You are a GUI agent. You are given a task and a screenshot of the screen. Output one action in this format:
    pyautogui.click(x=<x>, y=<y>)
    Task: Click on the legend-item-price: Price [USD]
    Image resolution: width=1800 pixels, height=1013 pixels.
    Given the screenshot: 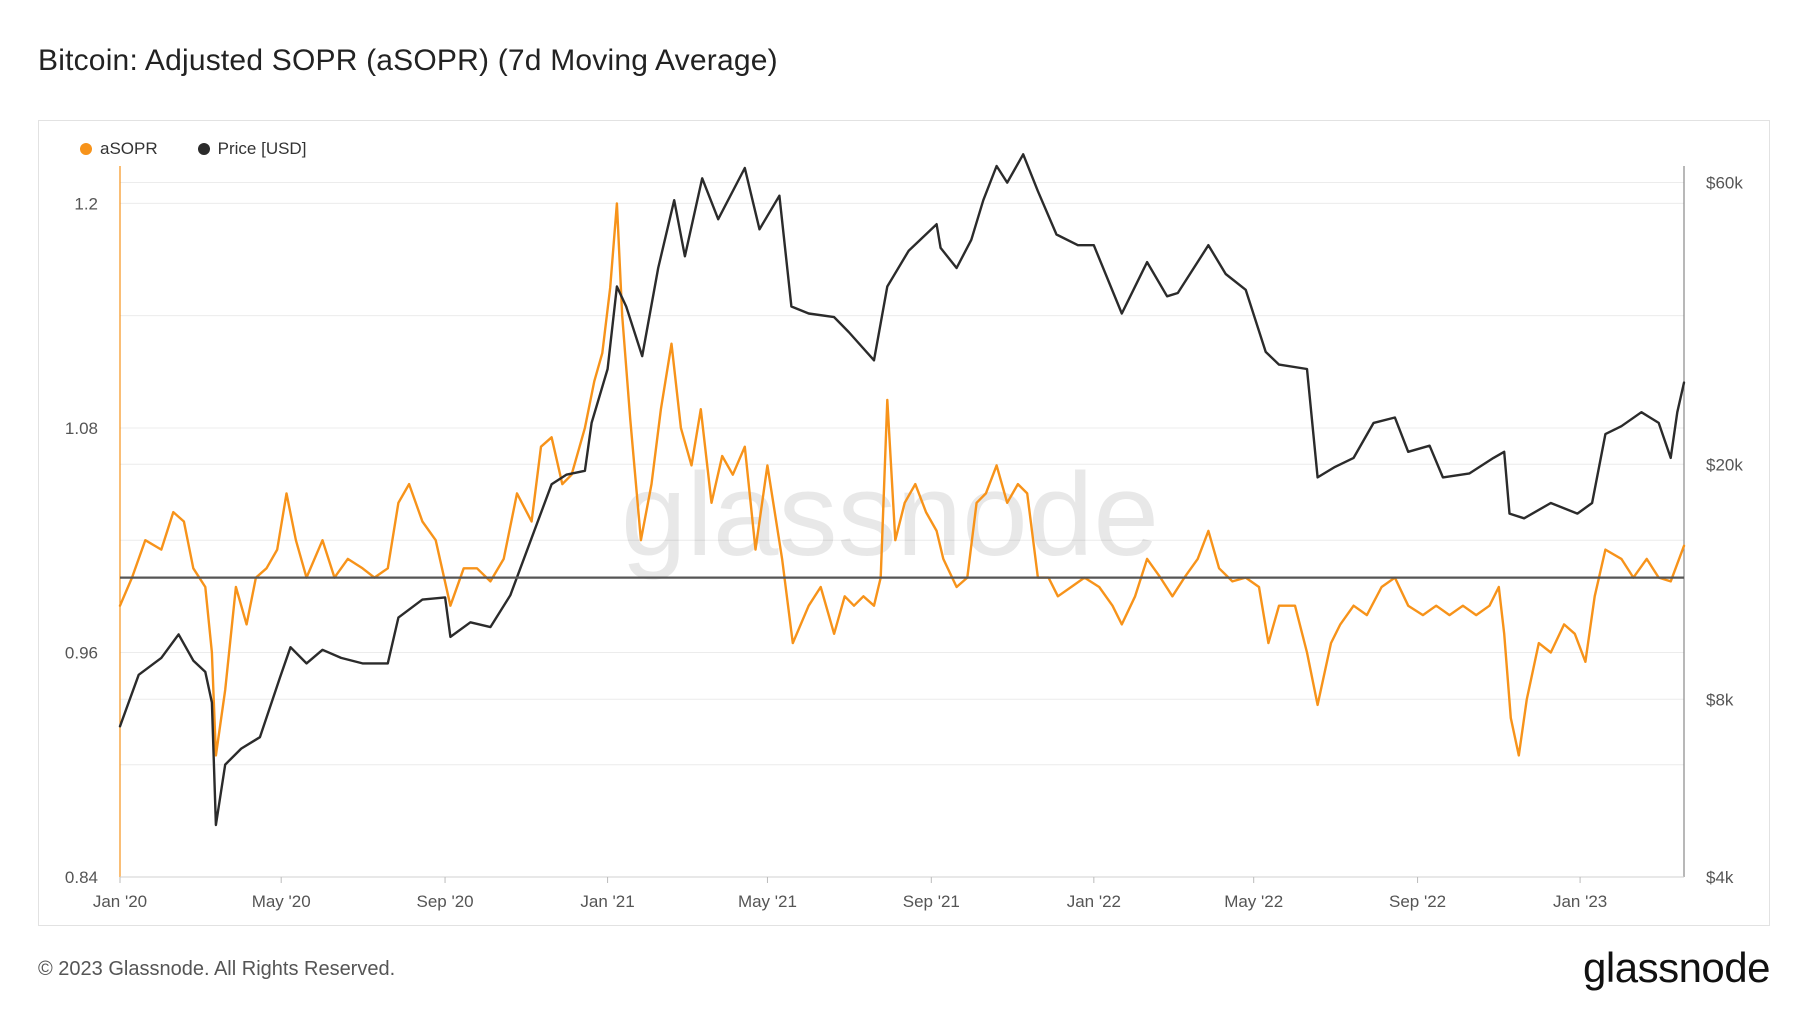 What is the action you would take?
    pyautogui.click(x=252, y=149)
    